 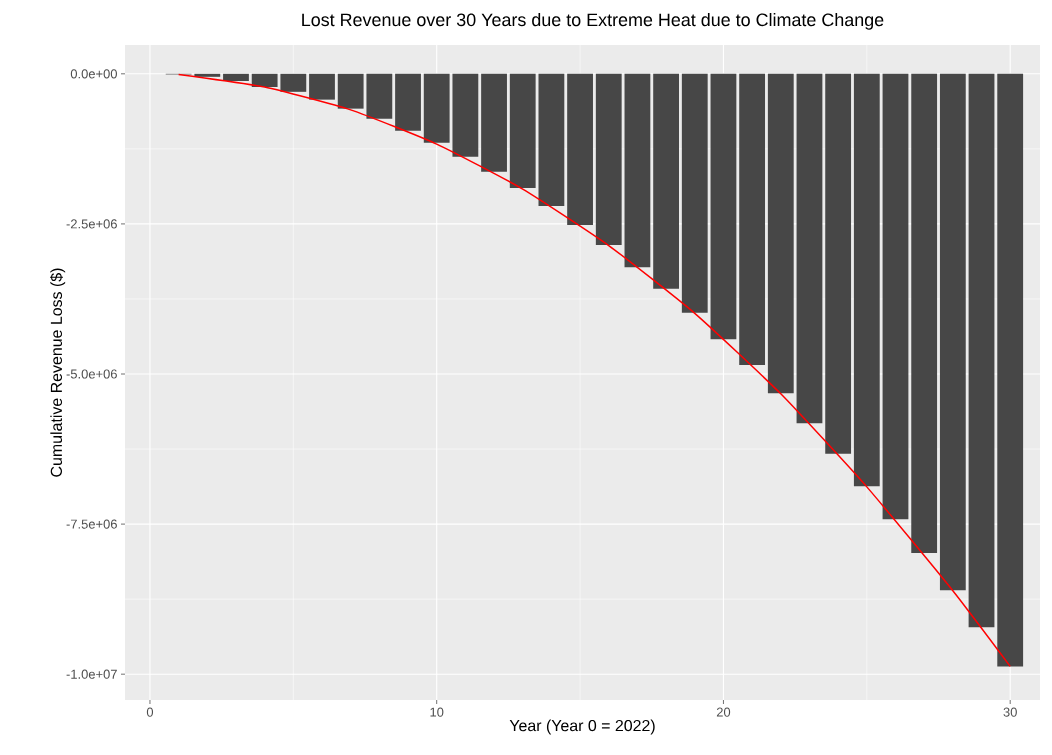 What do you see at coordinates (91, 374) in the screenshot?
I see `y-tick-label: -5.0e+06` at bounding box center [91, 374].